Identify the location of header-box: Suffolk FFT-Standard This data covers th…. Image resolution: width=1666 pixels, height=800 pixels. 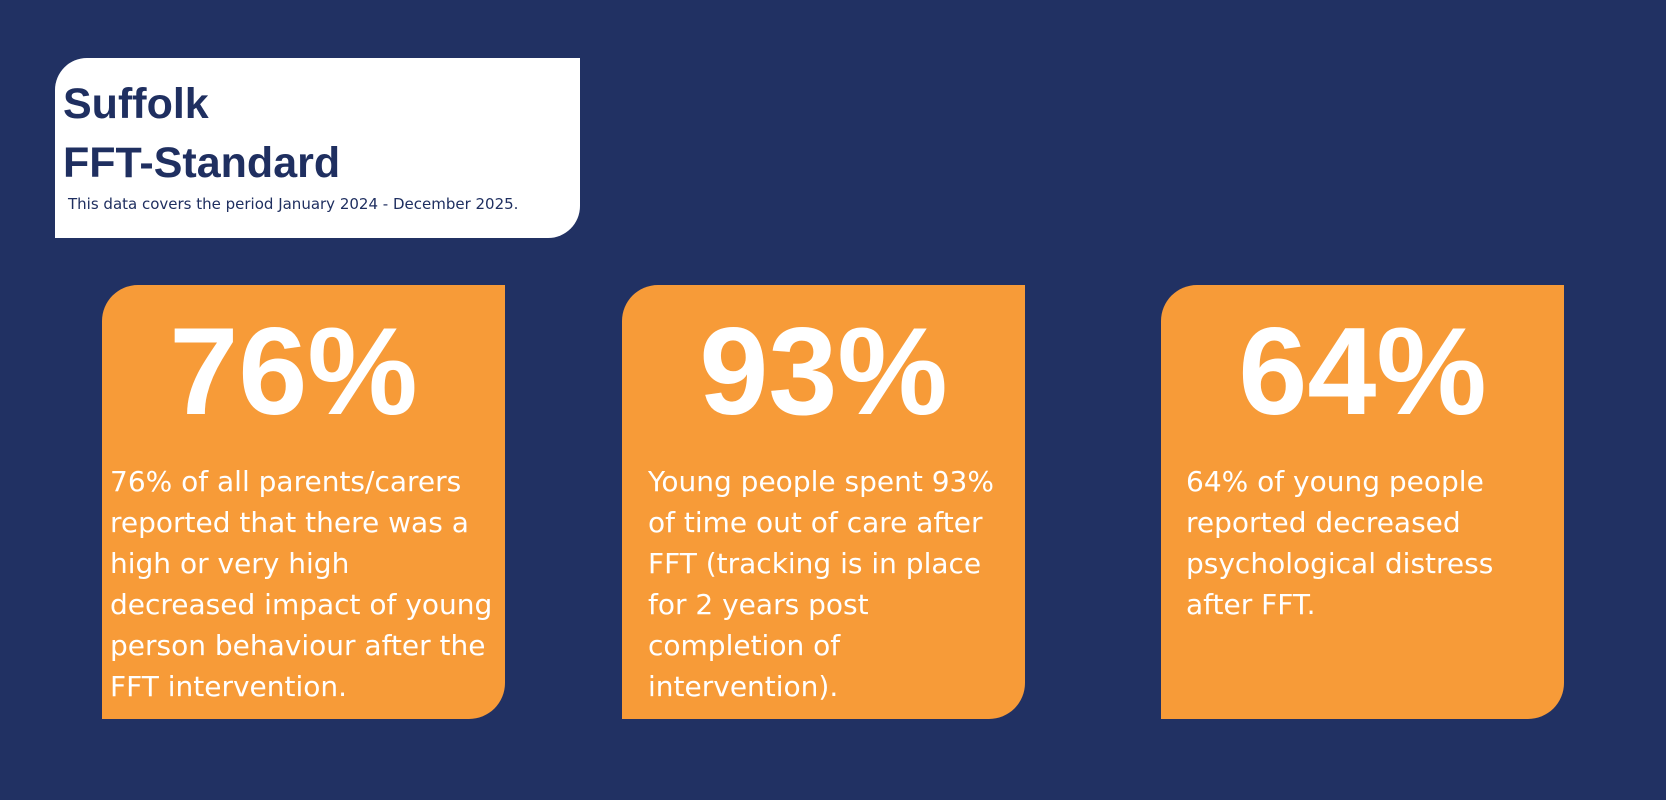
(317, 148).